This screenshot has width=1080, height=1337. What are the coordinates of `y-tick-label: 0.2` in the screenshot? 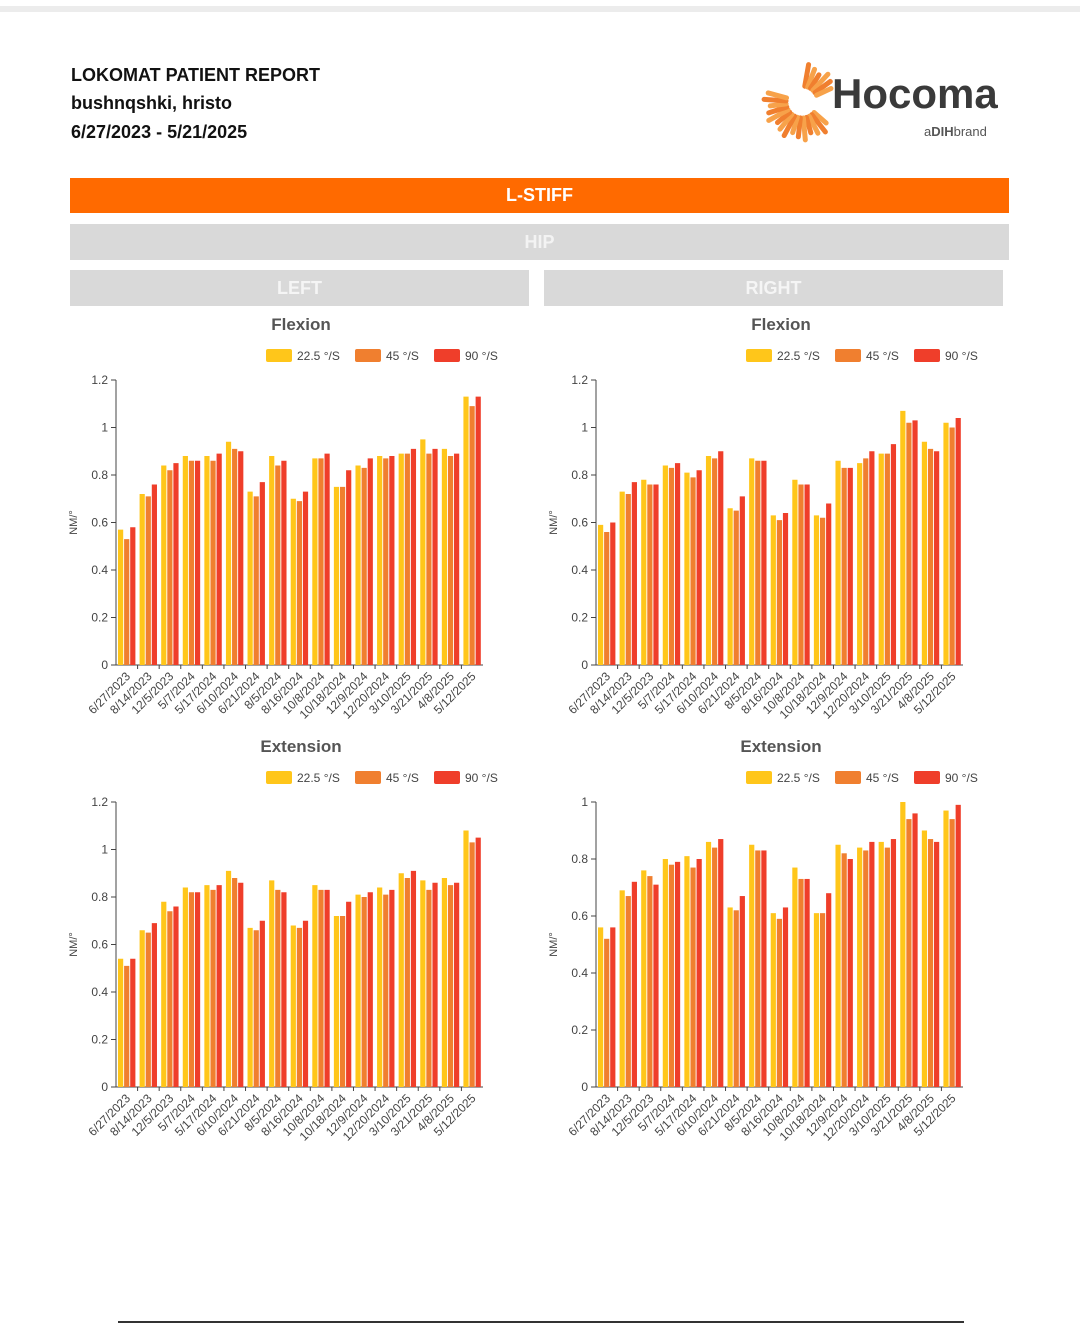 It's located at (579, 1030).